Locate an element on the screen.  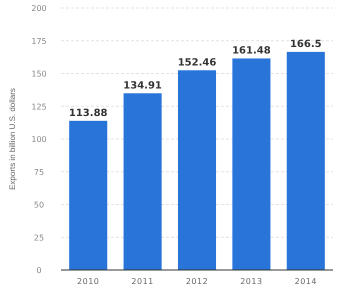
y-tick-label: 125 is located at coordinates (39, 107).